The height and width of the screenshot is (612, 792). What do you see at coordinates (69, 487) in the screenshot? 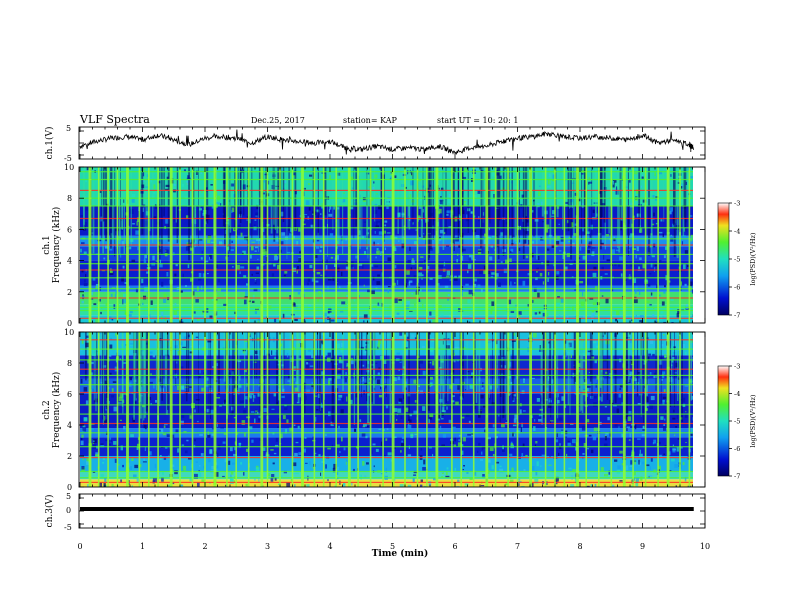
I see `y-tick-label: 0` at bounding box center [69, 487].